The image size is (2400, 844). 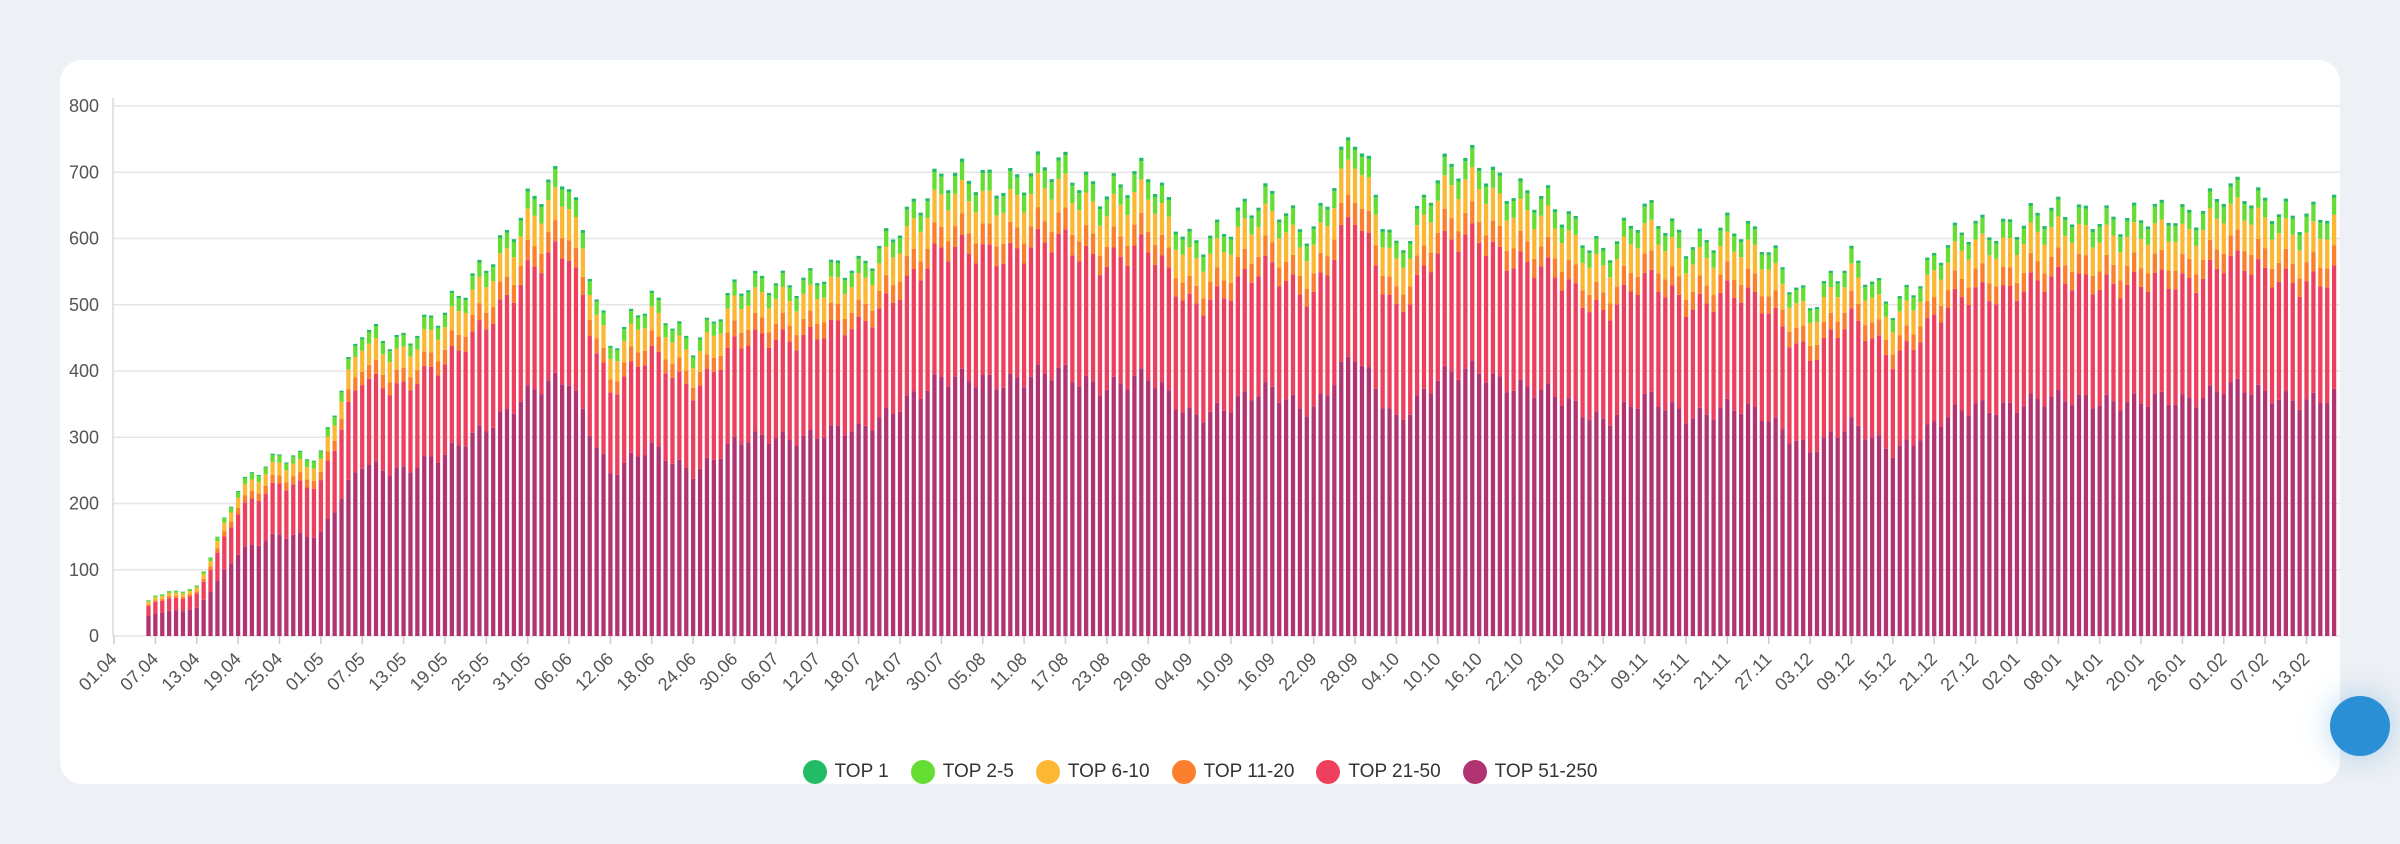 What do you see at coordinates (1378, 772) in the screenshot?
I see `legend-item-top-21-50: TOP 21-50` at bounding box center [1378, 772].